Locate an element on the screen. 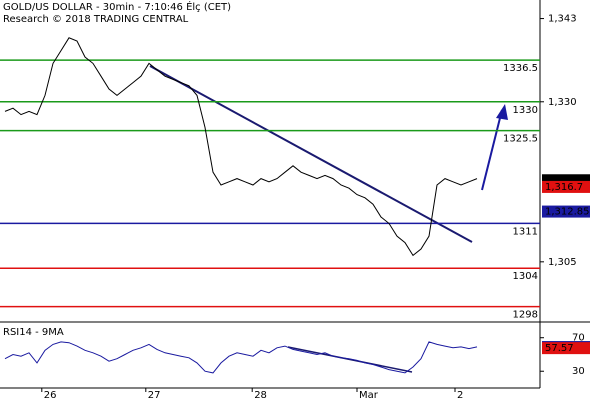  level-label: 1298 is located at coordinates (525, 315).